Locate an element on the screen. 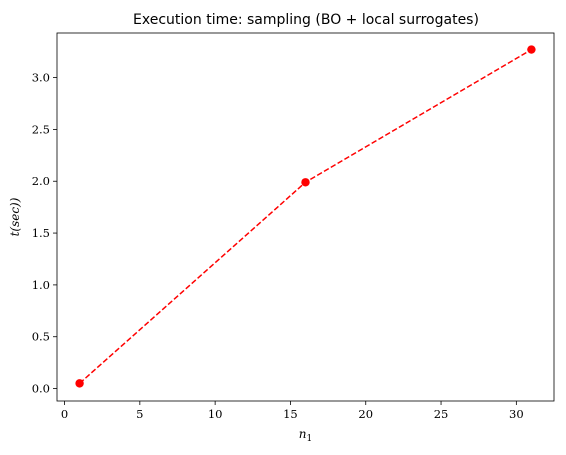  x-tick-label: 20 is located at coordinates (365, 414).